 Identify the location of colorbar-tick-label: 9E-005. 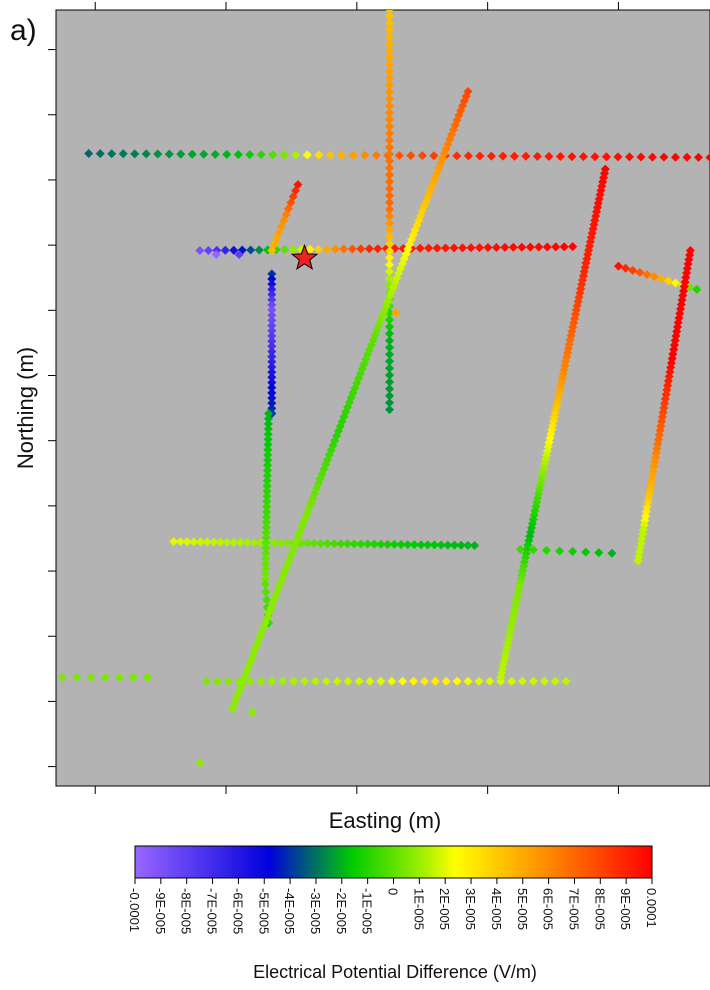
(625, 909).